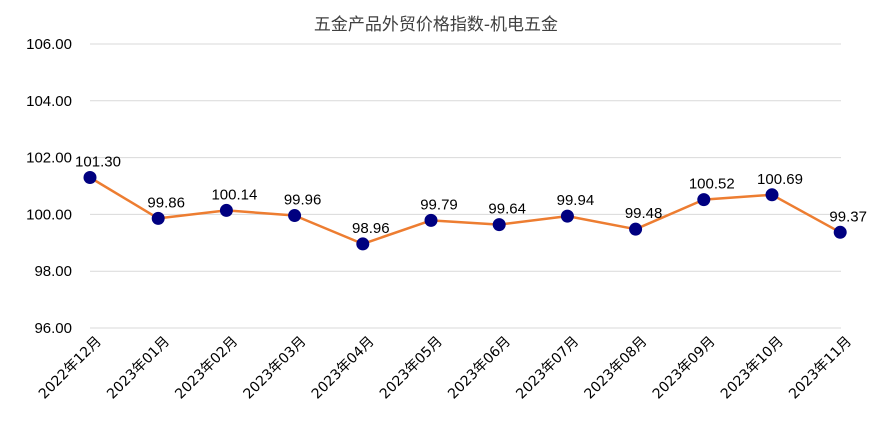  Describe the element at coordinates (479, 368) in the screenshot. I see `x-tick-label: 2023年06月` at that location.